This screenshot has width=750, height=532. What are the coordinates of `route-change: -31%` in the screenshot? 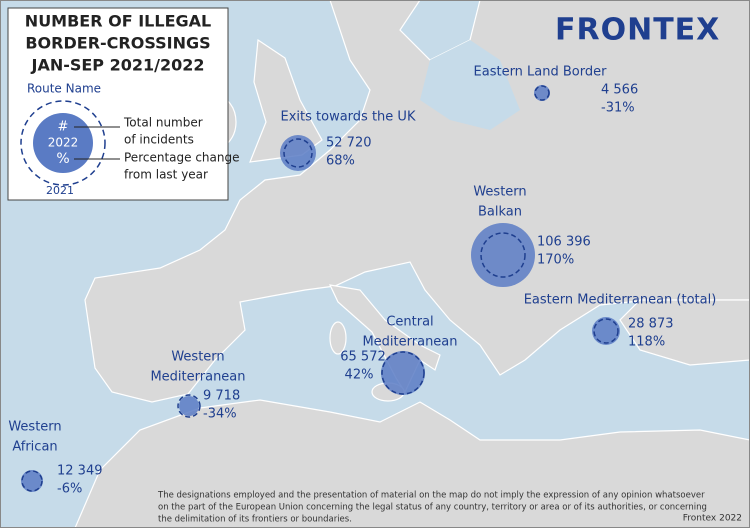 It's located at (618, 108).